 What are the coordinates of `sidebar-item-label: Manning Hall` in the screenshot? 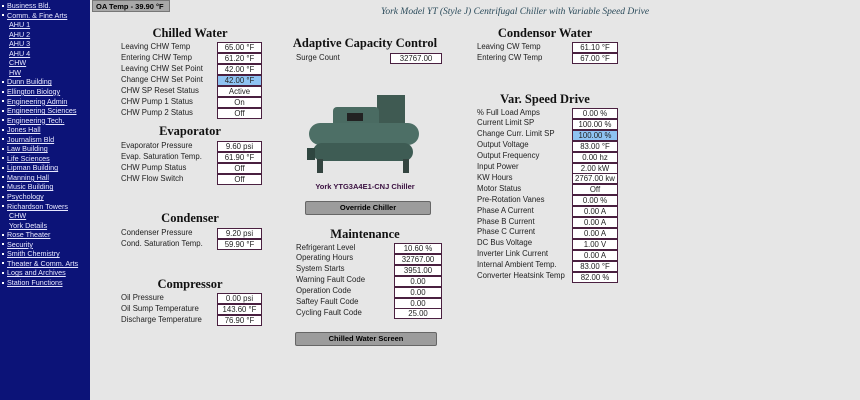 It's located at (28, 177).